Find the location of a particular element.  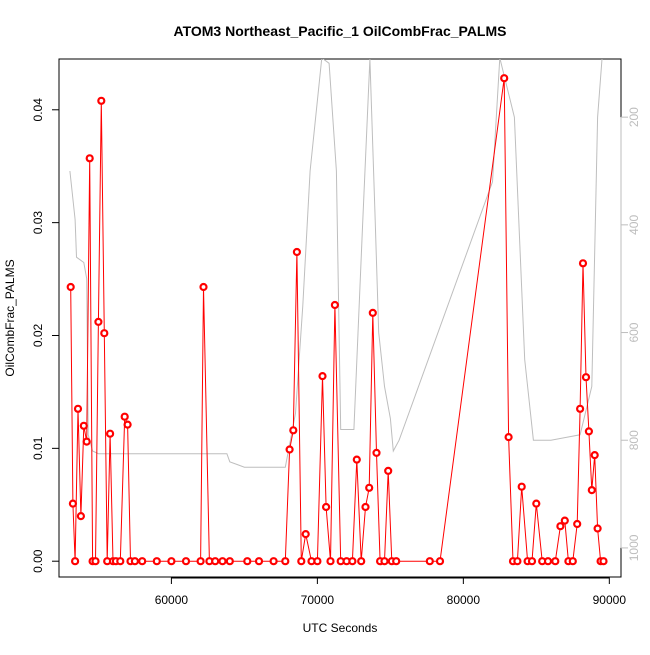

y-tick-label: 0.00 is located at coordinates (38, 561).